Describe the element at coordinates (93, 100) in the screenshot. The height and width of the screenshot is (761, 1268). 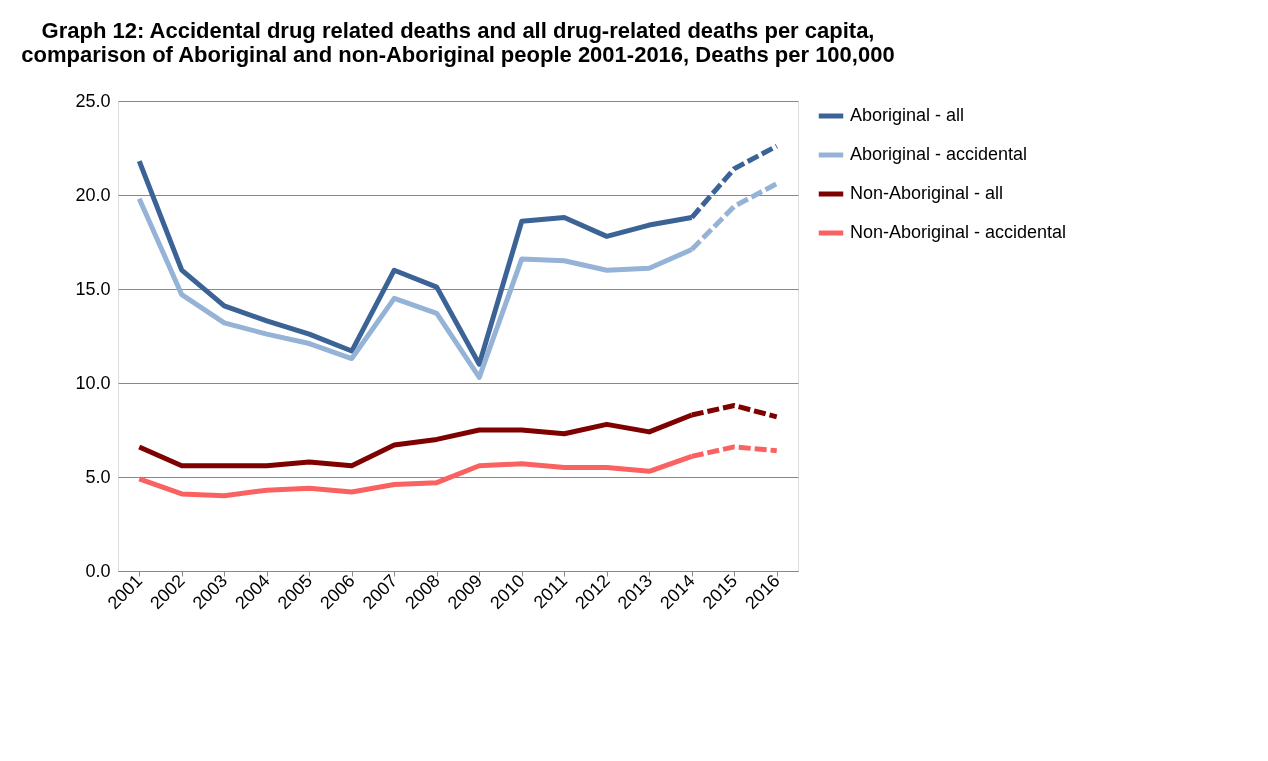
I see `y-tick-label: 25.0` at that location.